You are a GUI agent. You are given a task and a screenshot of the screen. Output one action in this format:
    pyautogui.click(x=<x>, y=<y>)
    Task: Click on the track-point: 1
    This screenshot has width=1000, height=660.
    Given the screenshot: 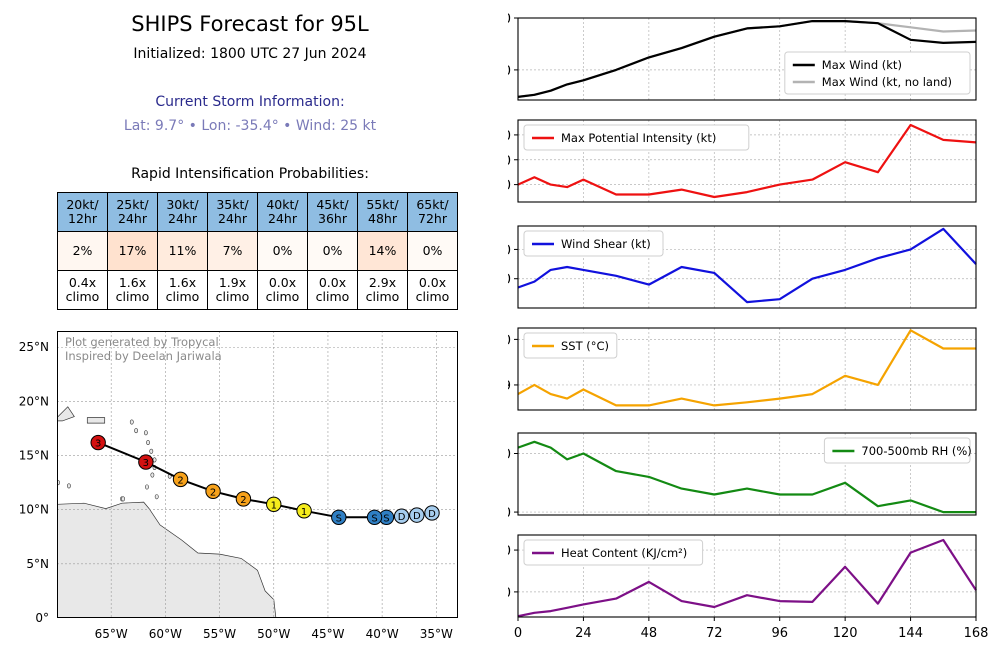 What is the action you would take?
    pyautogui.click(x=274, y=504)
    